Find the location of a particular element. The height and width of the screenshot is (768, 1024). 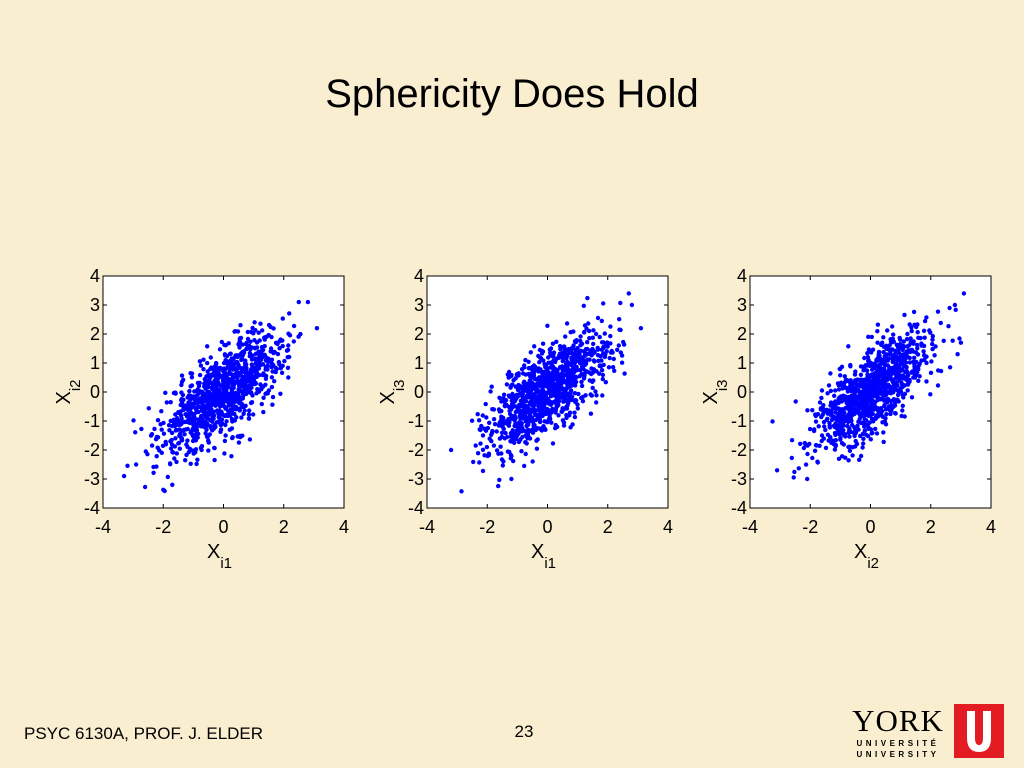

slide-title: Sphericity Does Hold is located at coordinates (512, 94).